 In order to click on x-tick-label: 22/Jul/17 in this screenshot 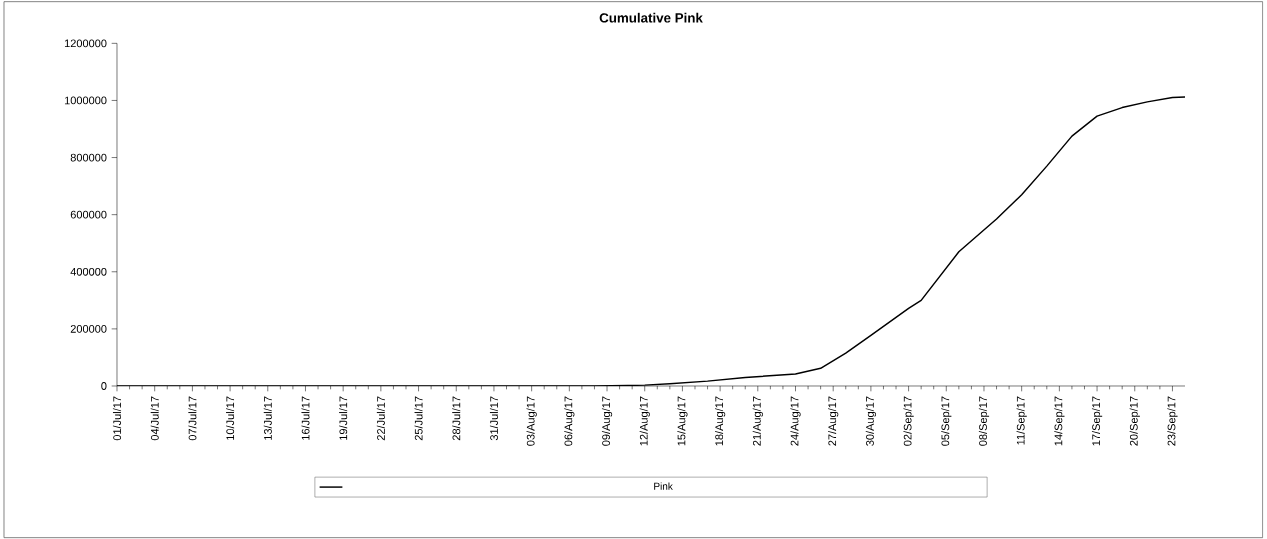, I will do `click(380, 418)`.